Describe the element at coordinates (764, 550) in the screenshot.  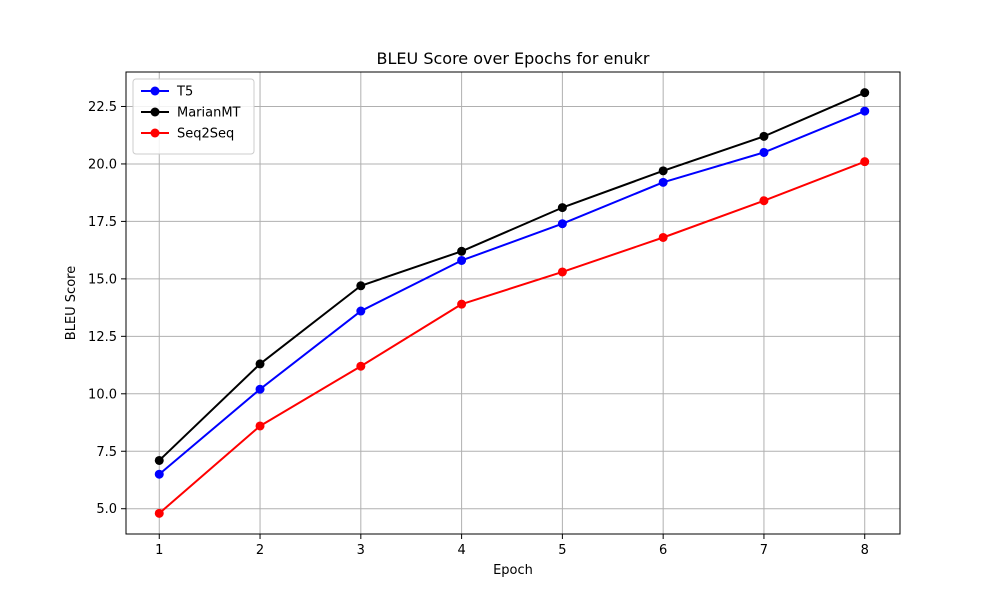
I see `x-tick-label: 7` at that location.